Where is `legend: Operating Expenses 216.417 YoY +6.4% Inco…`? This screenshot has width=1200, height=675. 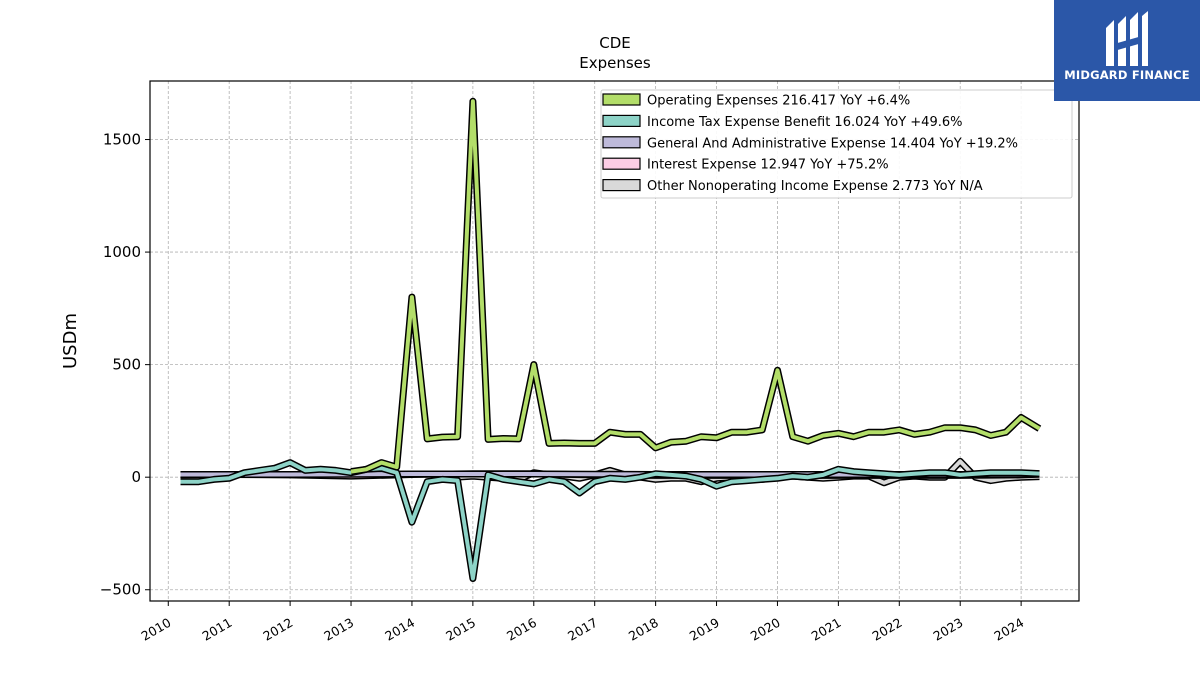
legend: Operating Expenses 216.417 YoY +6.4% Inco… is located at coordinates (836, 144).